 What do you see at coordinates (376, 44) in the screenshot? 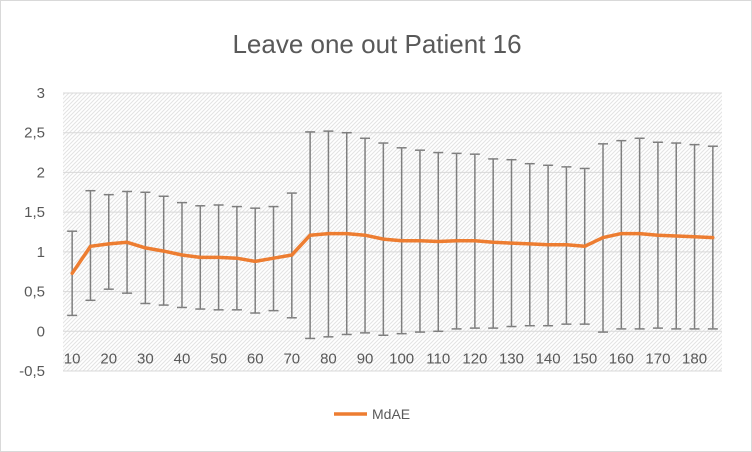
I see `chart-title: Leave one out Patient 16` at bounding box center [376, 44].